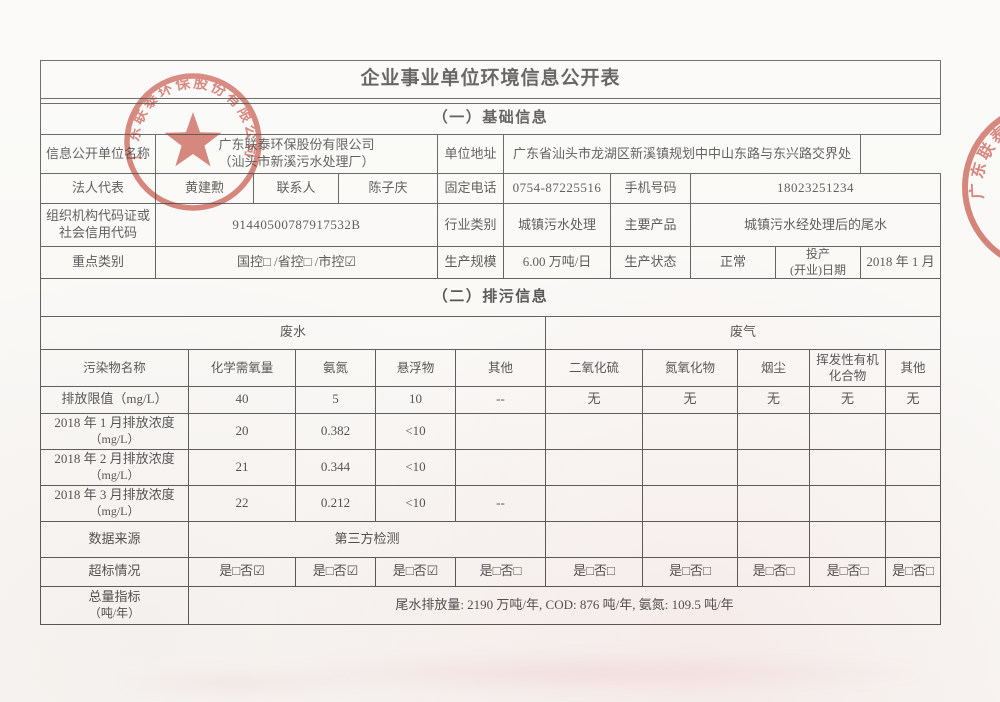 The image size is (1000, 702). I want to click on partial-seal-stamp: 广东联泰环保股份有限公司, so click(981, 182).